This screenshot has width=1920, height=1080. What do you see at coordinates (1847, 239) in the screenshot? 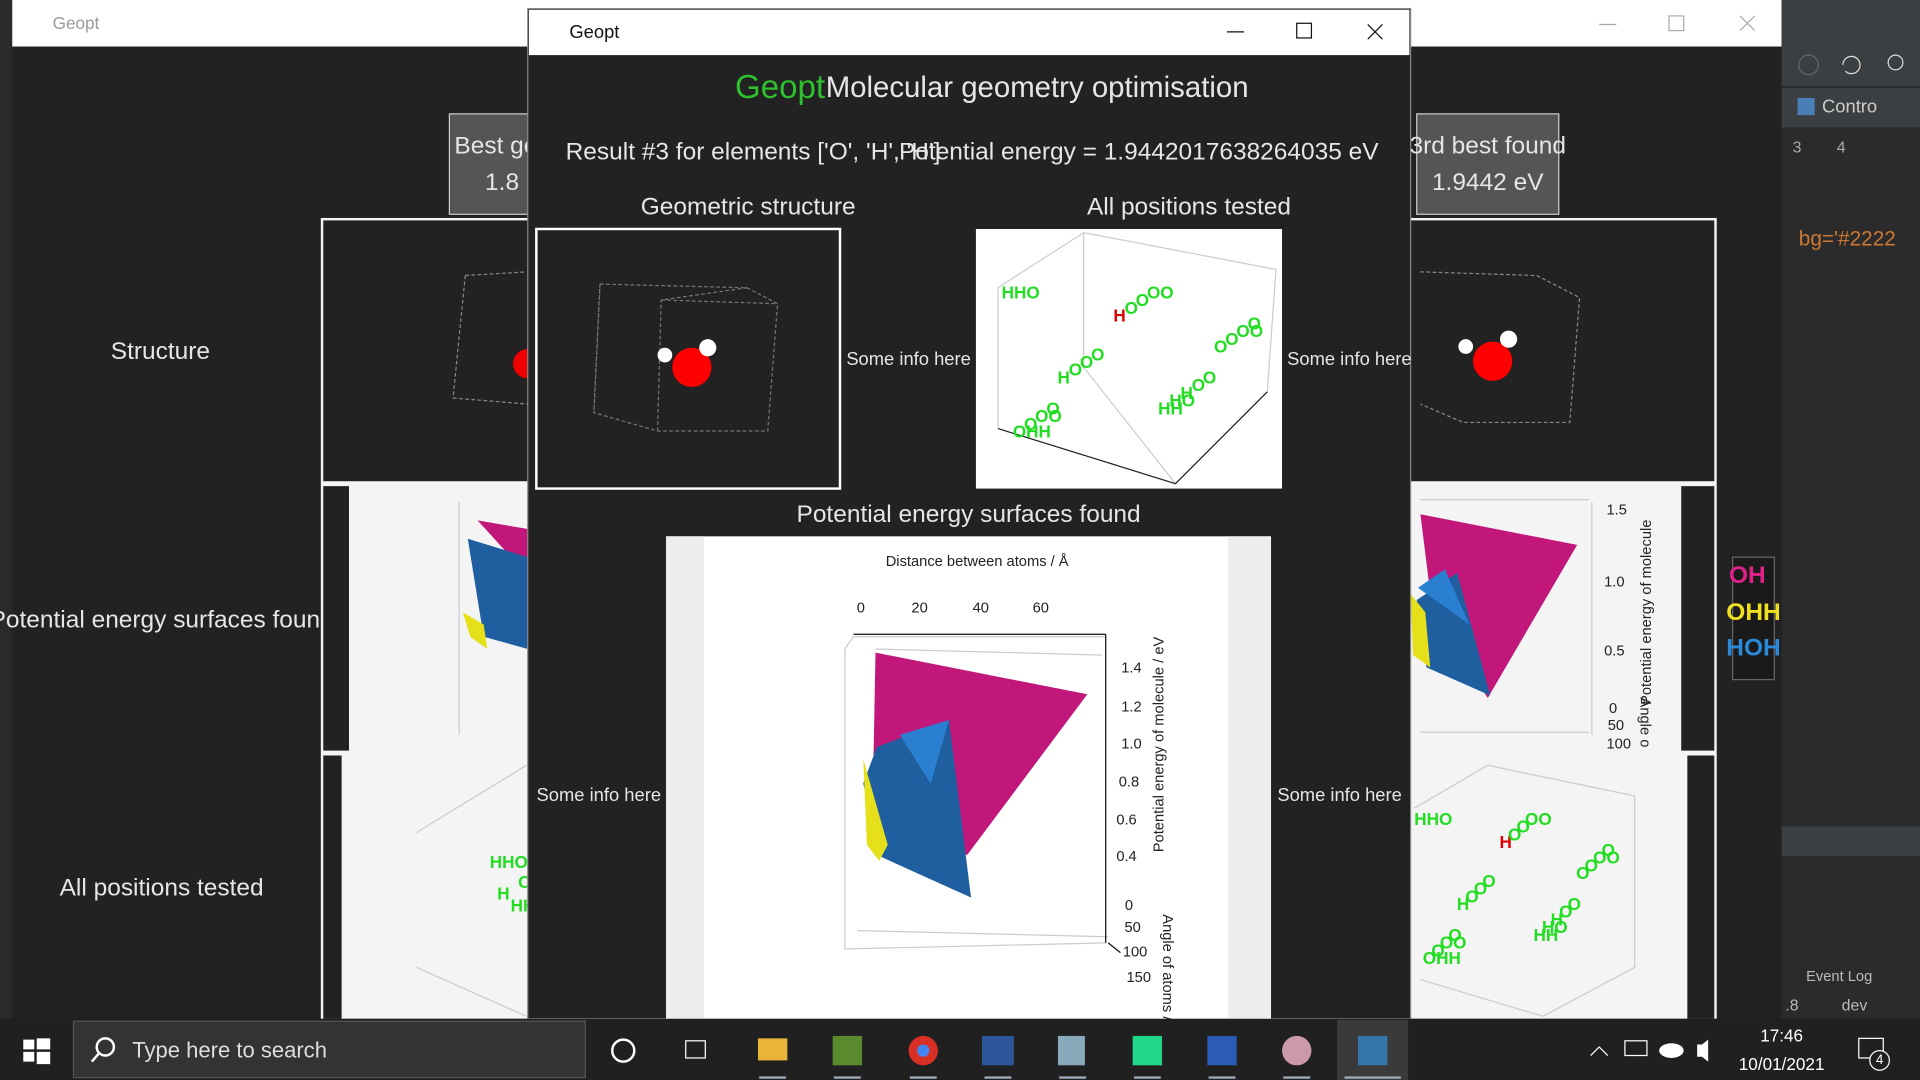
I see `code-line: bg='#2222` at bounding box center [1847, 239].